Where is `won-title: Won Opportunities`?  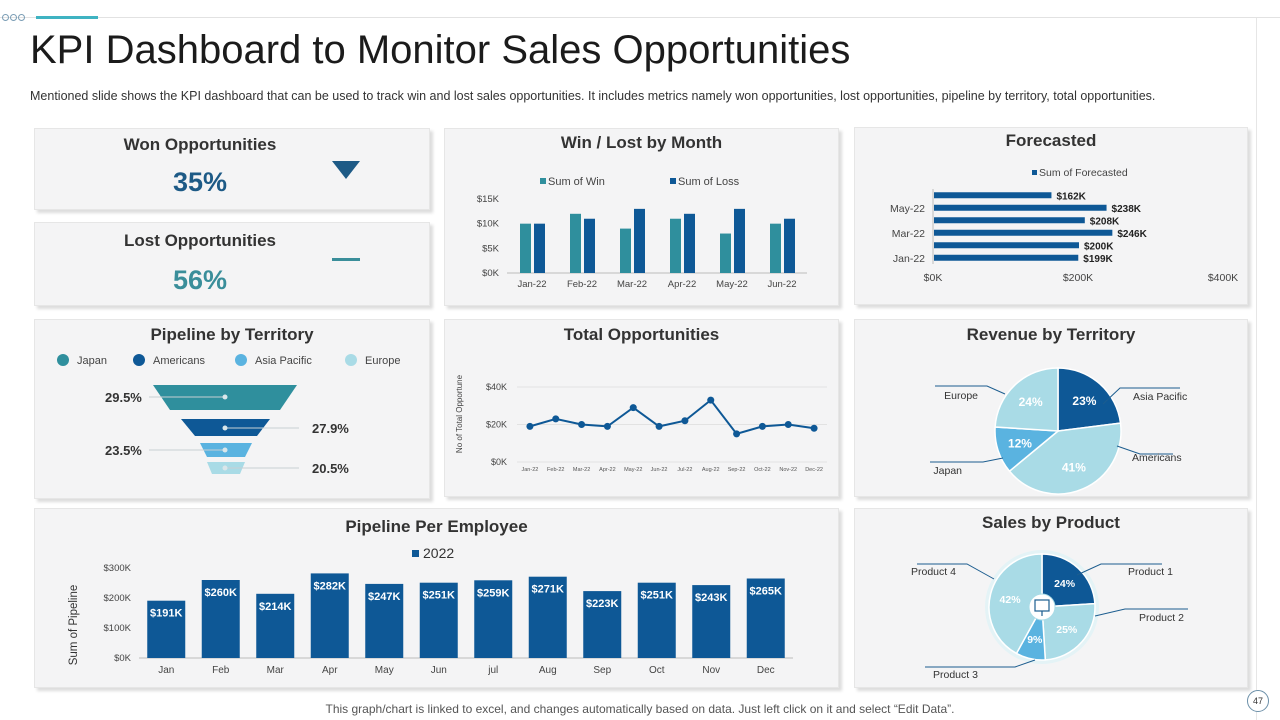
won-title: Won Opportunities is located at coordinates (200, 144).